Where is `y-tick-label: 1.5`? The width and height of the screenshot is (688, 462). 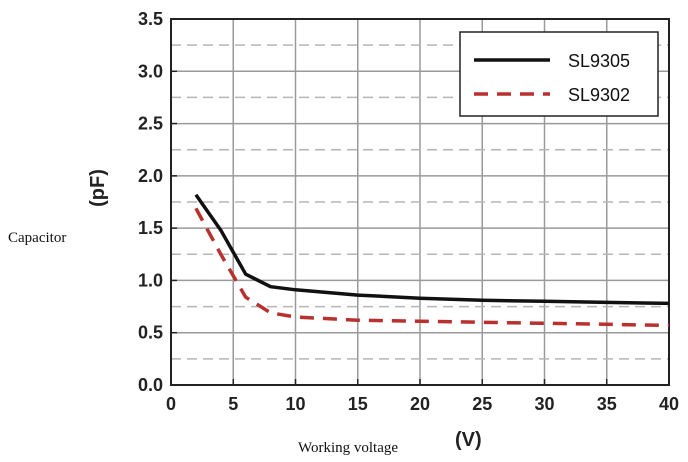
y-tick-label: 1.5 is located at coordinates (150, 228).